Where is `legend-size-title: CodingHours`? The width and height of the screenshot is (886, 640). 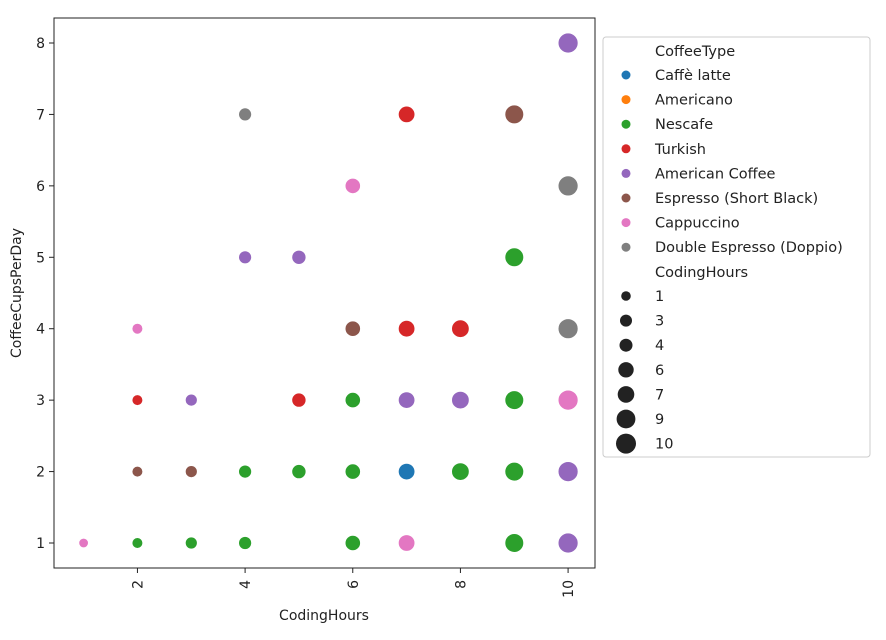 legend-size-title: CodingHours is located at coordinates (701, 273).